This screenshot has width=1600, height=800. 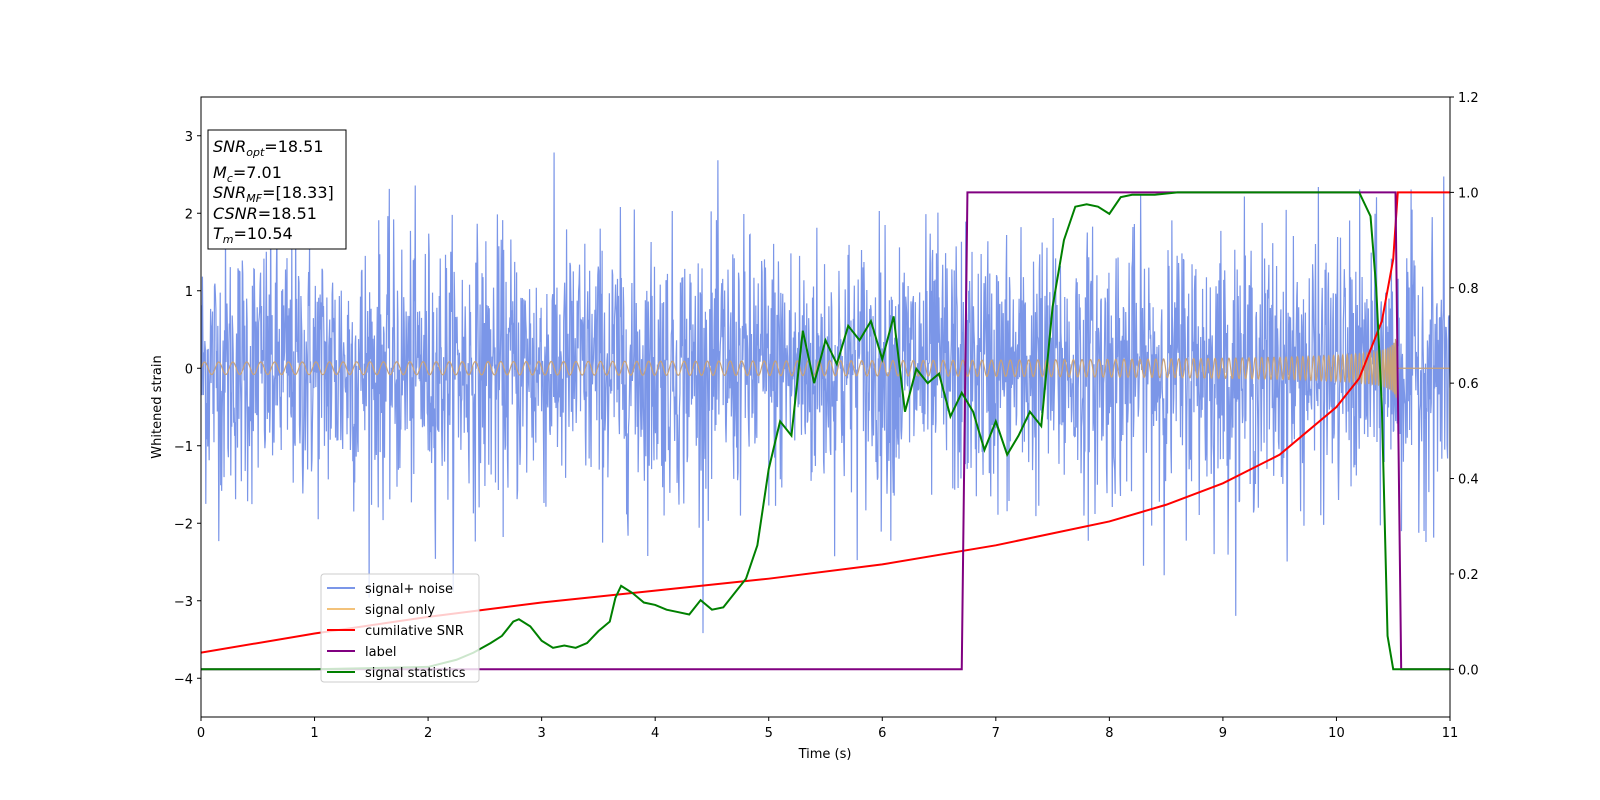 What do you see at coordinates (825, 754) in the screenshot?
I see `x-axis-label: Time (s)` at bounding box center [825, 754].